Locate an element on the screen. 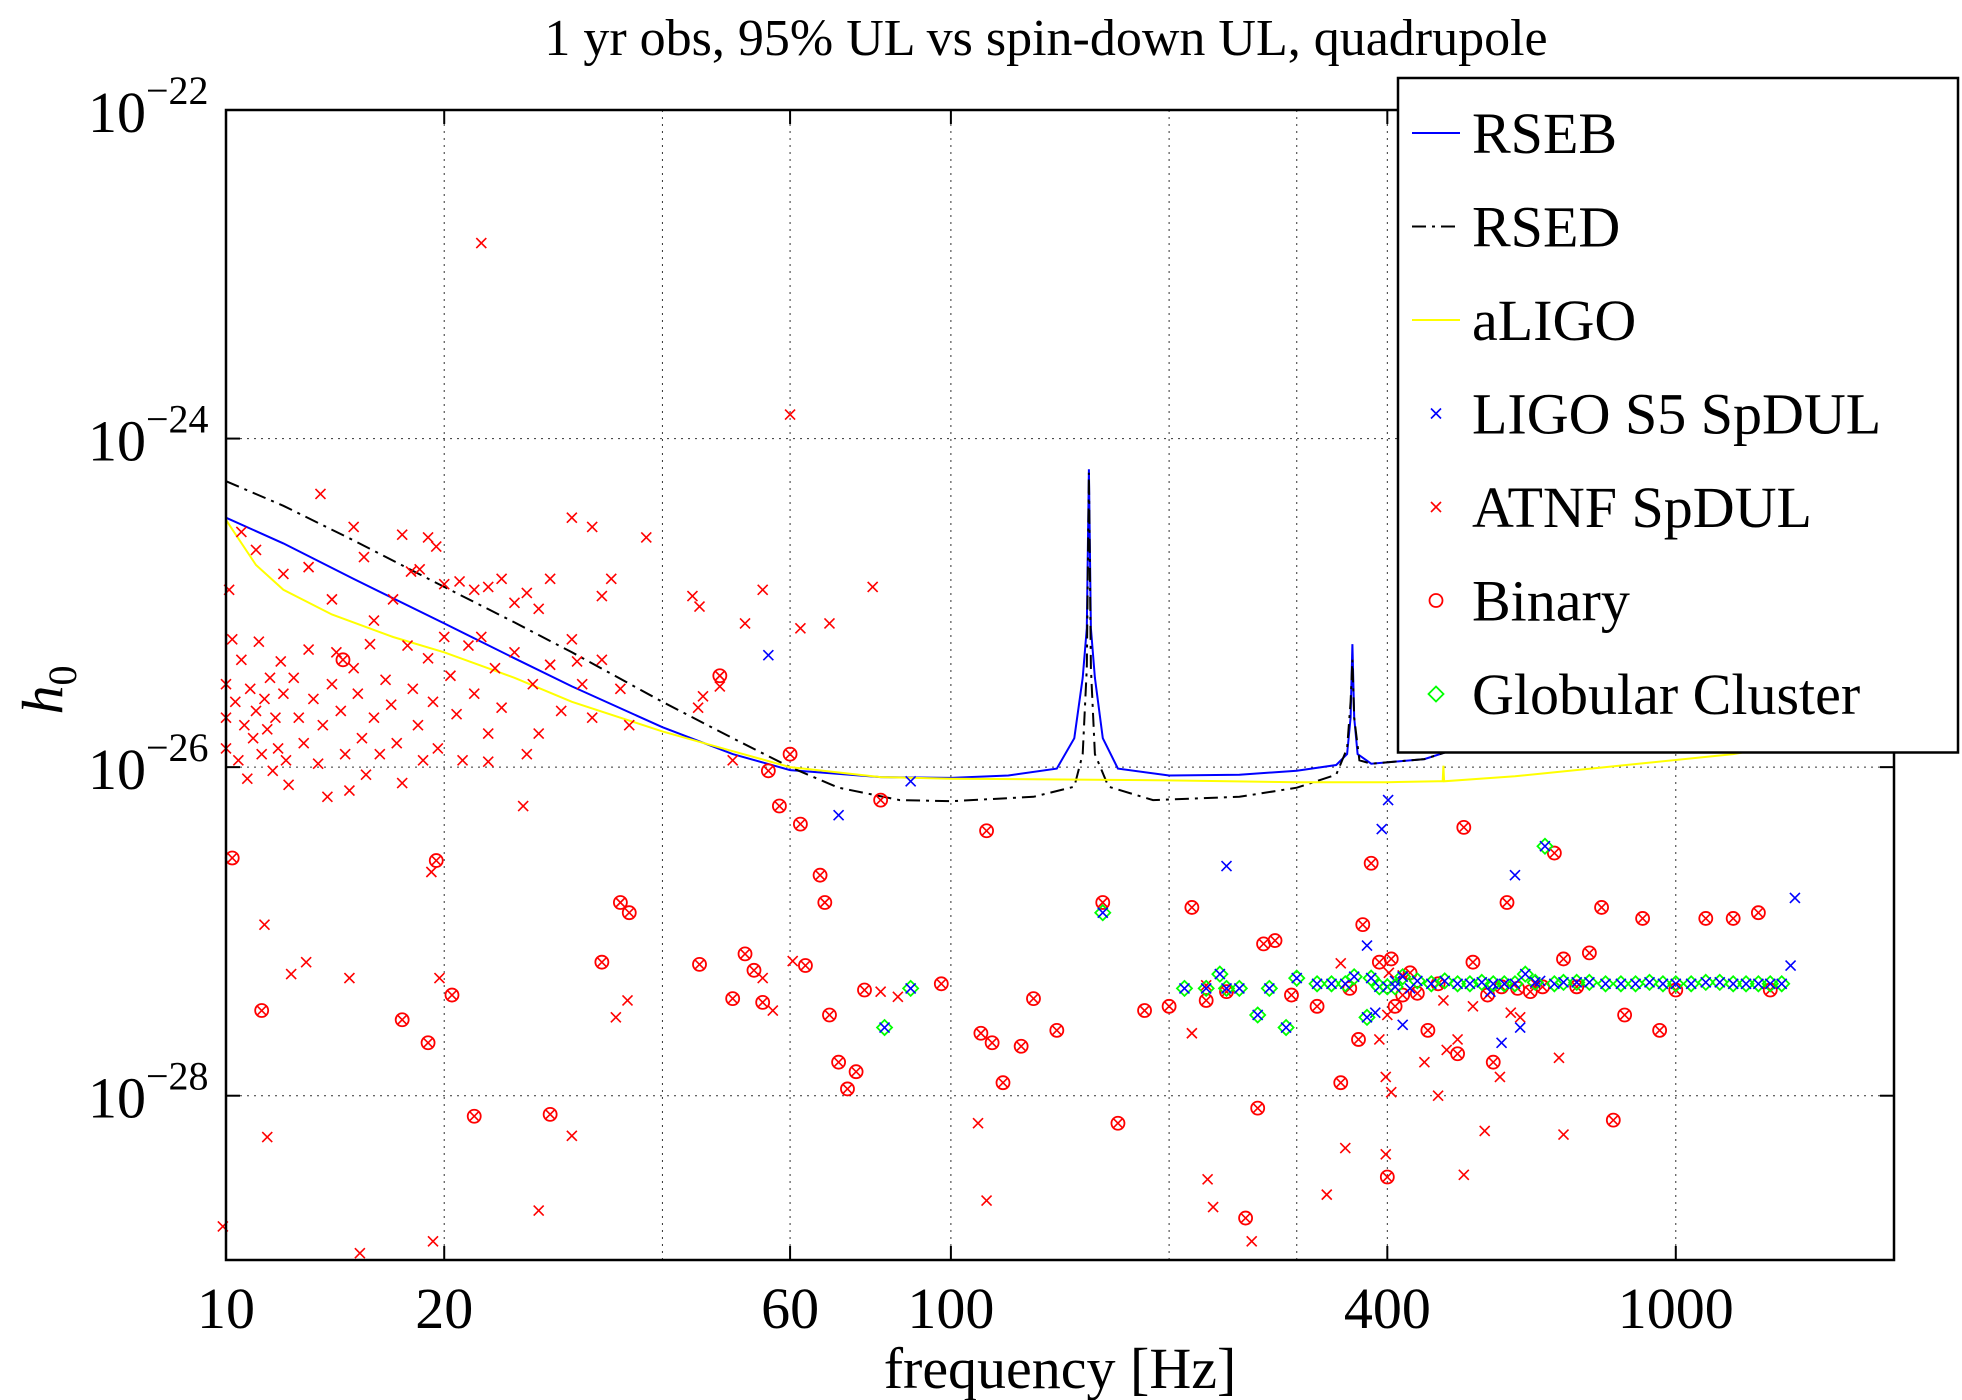 This screenshot has height=1400, width=1962. x-axis-label: frequency [Hz] is located at coordinates (1060, 1368).